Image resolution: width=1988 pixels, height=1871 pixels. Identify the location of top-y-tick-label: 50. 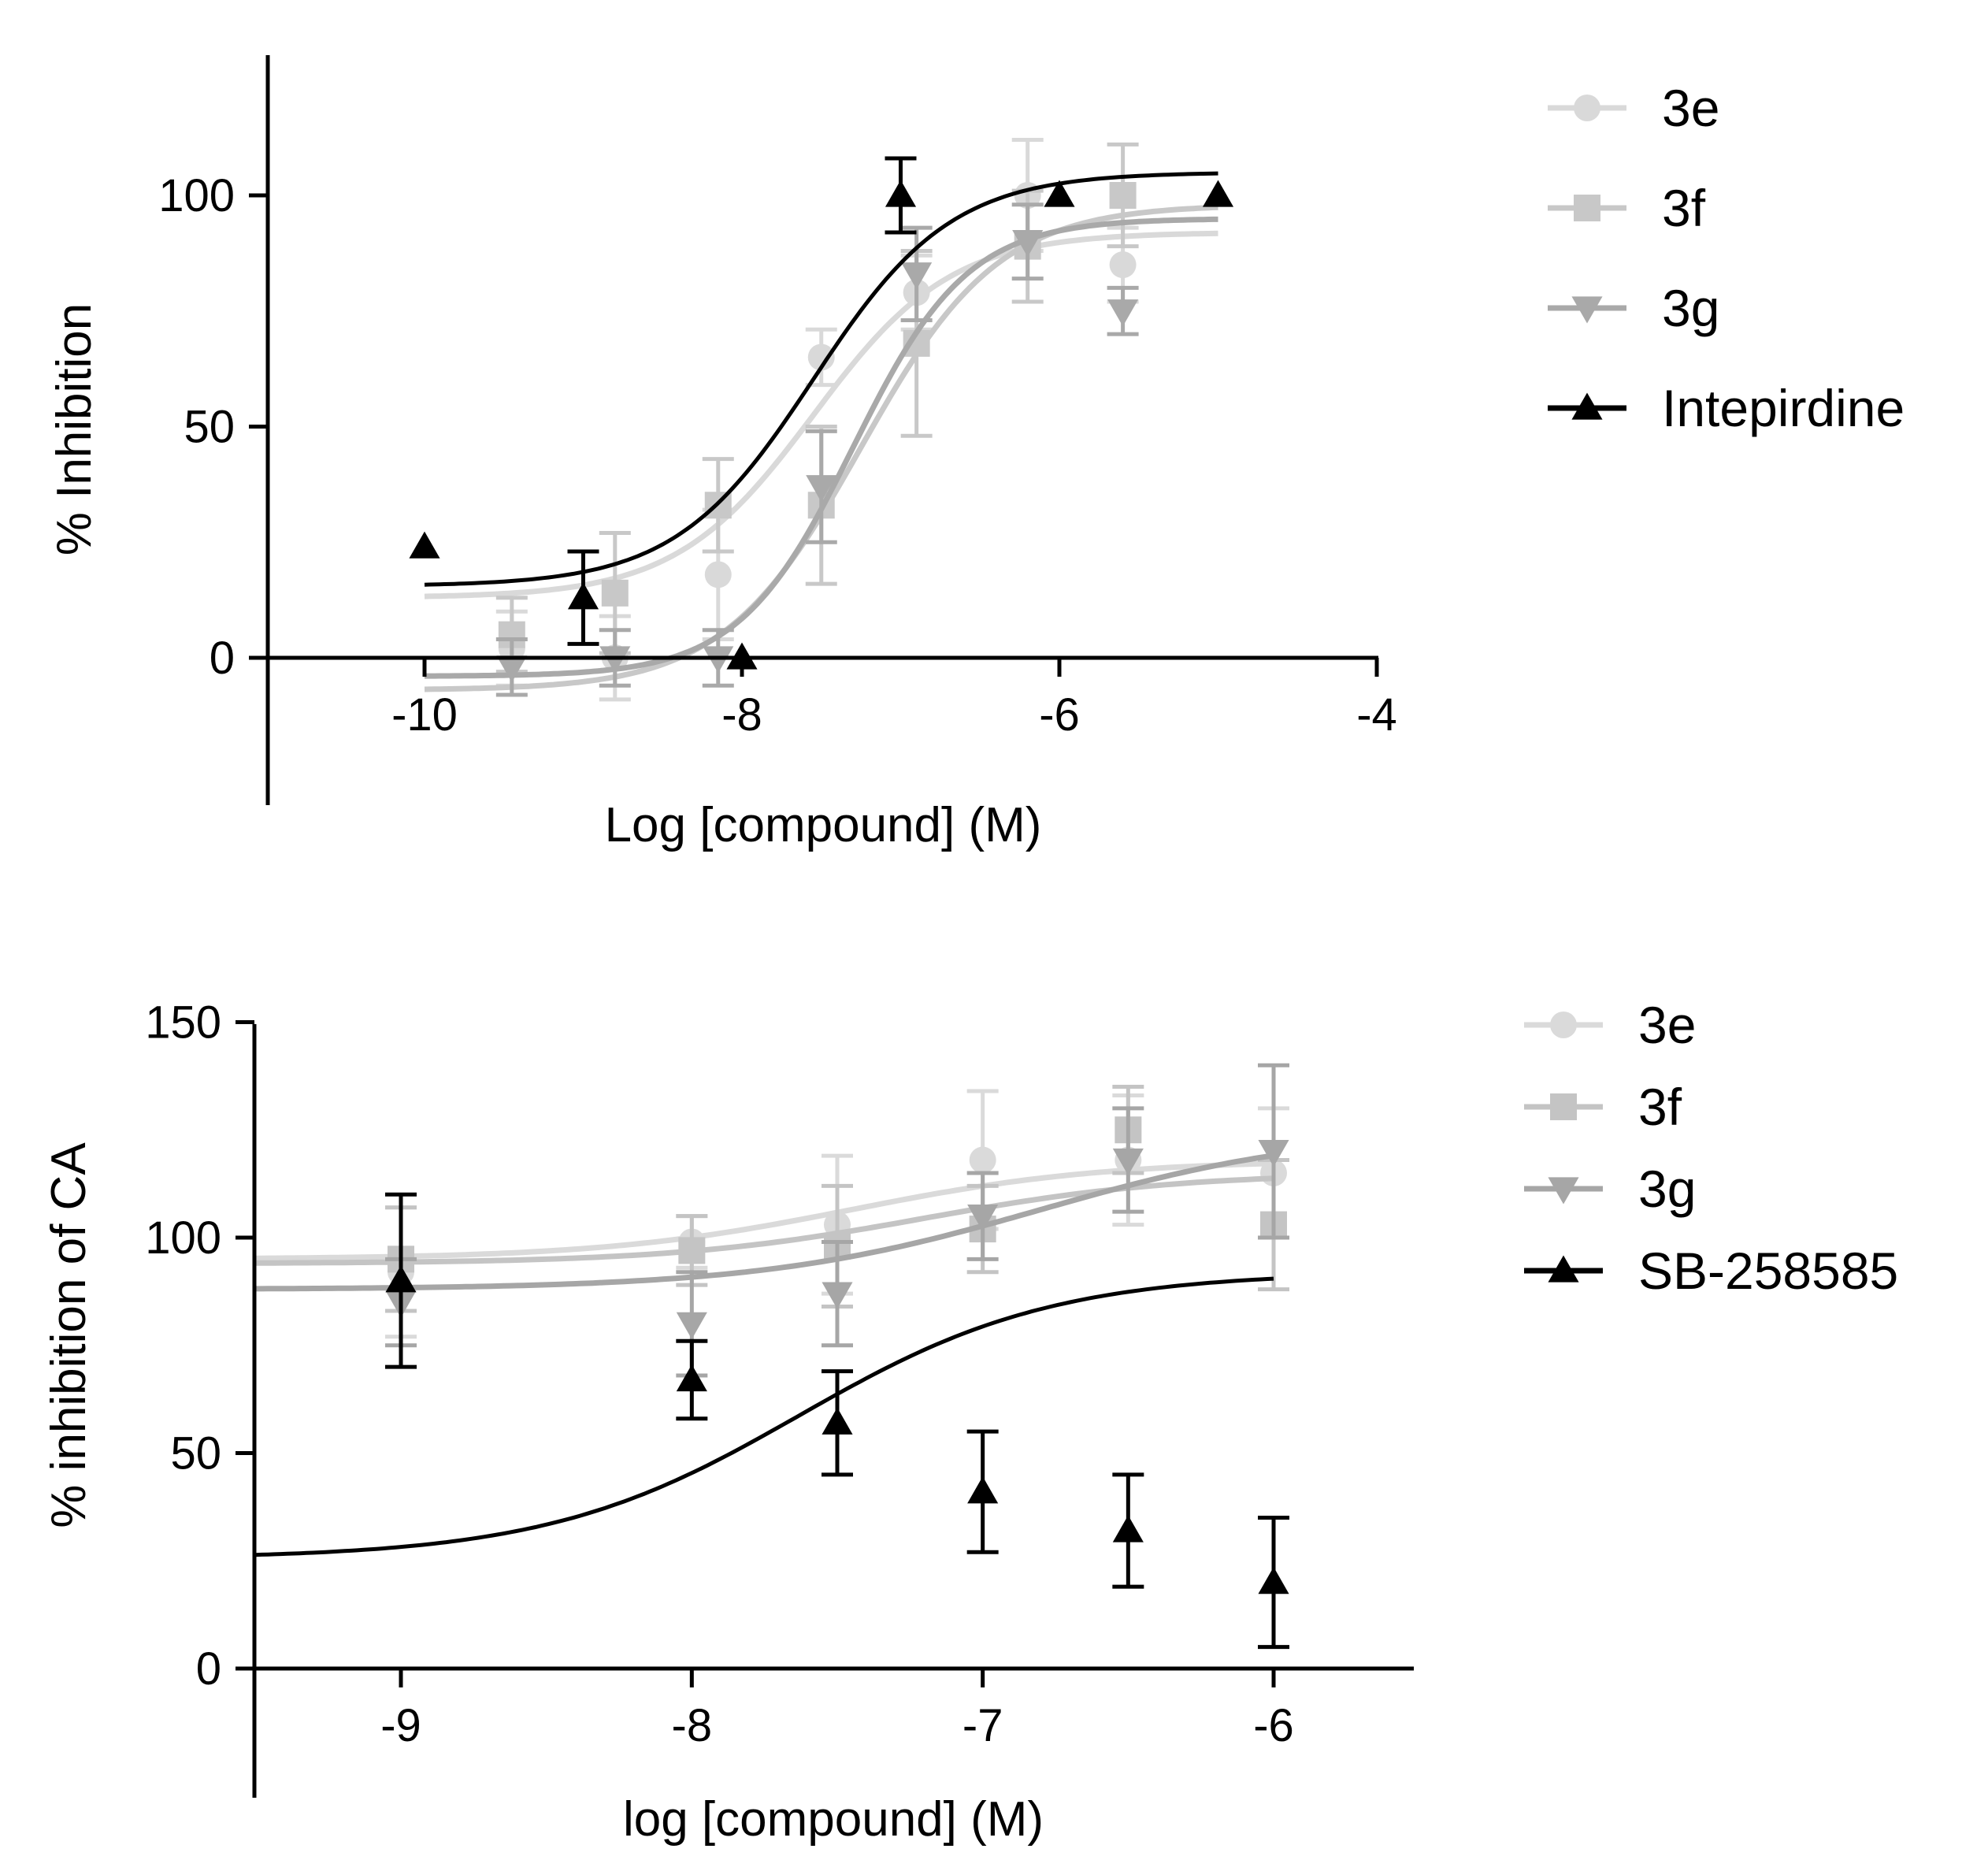
(210, 427).